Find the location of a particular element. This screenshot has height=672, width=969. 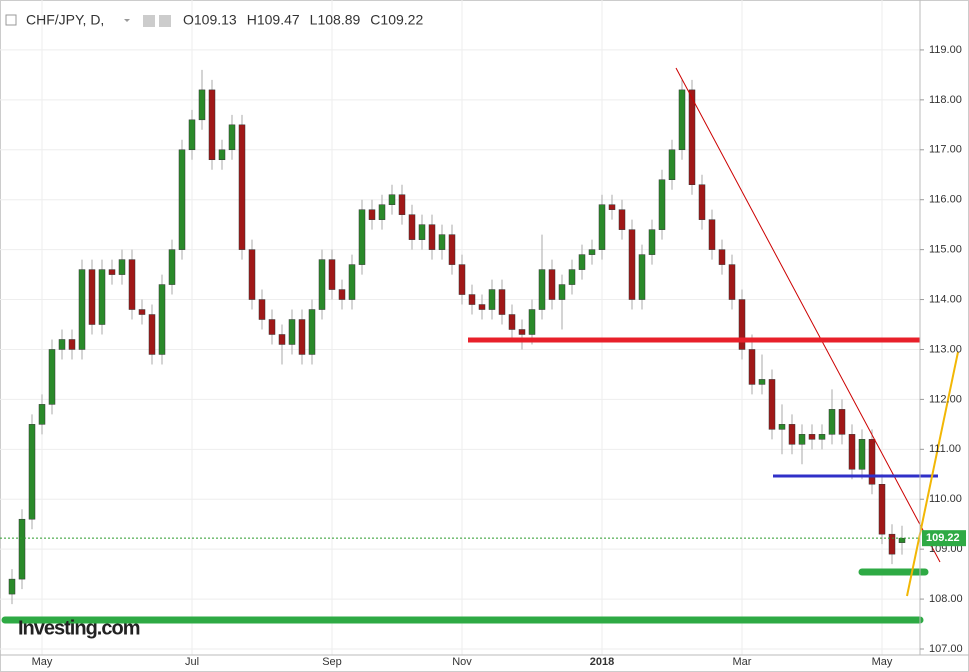

y-tick-label: 107.00 is located at coordinates (946, 649).